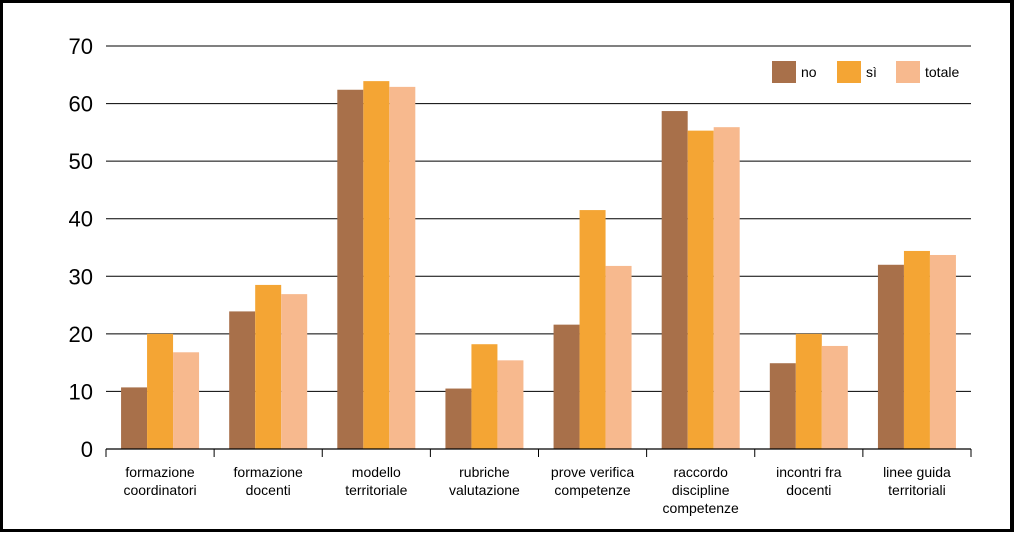 The height and width of the screenshot is (535, 1014). Describe the element at coordinates (908, 72) in the screenshot. I see `legend-swatch-totale` at that location.